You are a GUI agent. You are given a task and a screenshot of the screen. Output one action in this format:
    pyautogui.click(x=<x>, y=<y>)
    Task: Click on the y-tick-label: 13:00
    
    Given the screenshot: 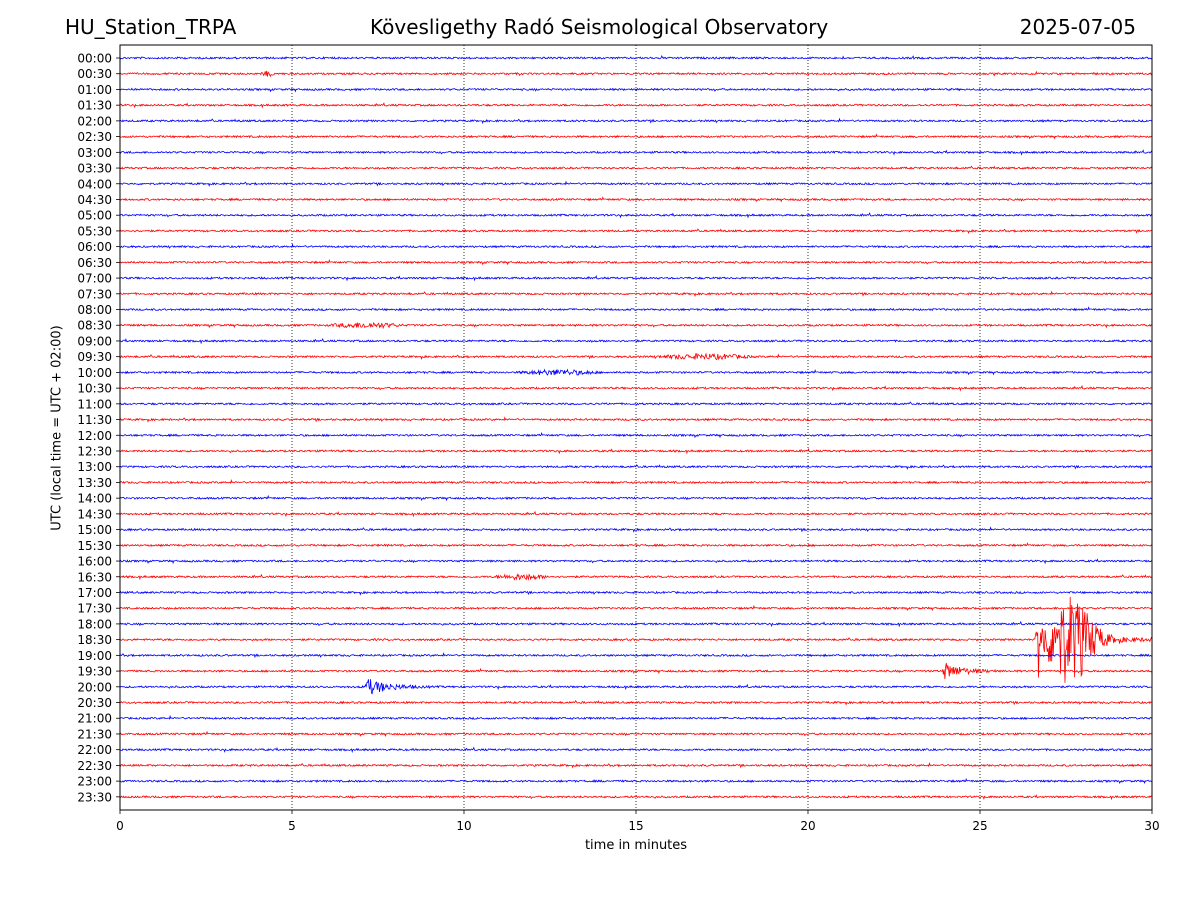 What is the action you would take?
    pyautogui.click(x=94, y=467)
    